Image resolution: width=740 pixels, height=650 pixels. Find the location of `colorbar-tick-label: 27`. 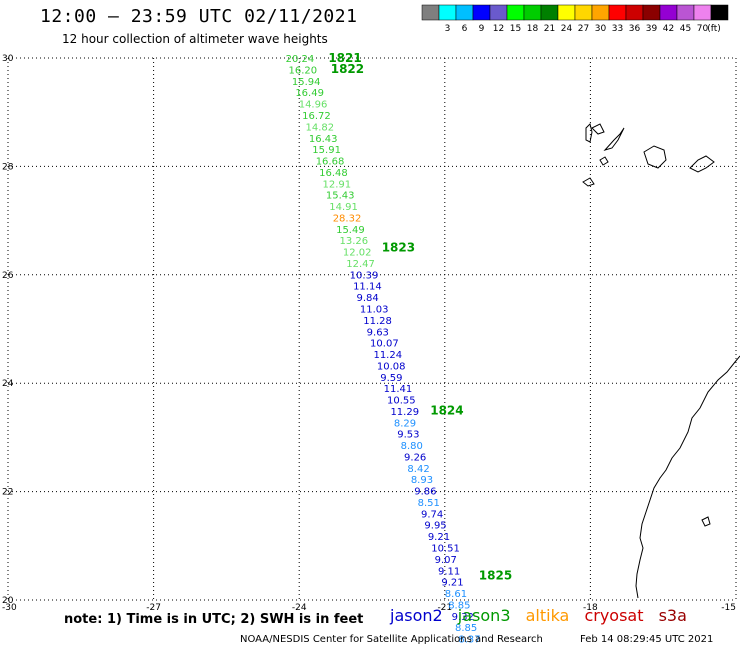

colorbar-tick-label: 27 is located at coordinates (583, 29).